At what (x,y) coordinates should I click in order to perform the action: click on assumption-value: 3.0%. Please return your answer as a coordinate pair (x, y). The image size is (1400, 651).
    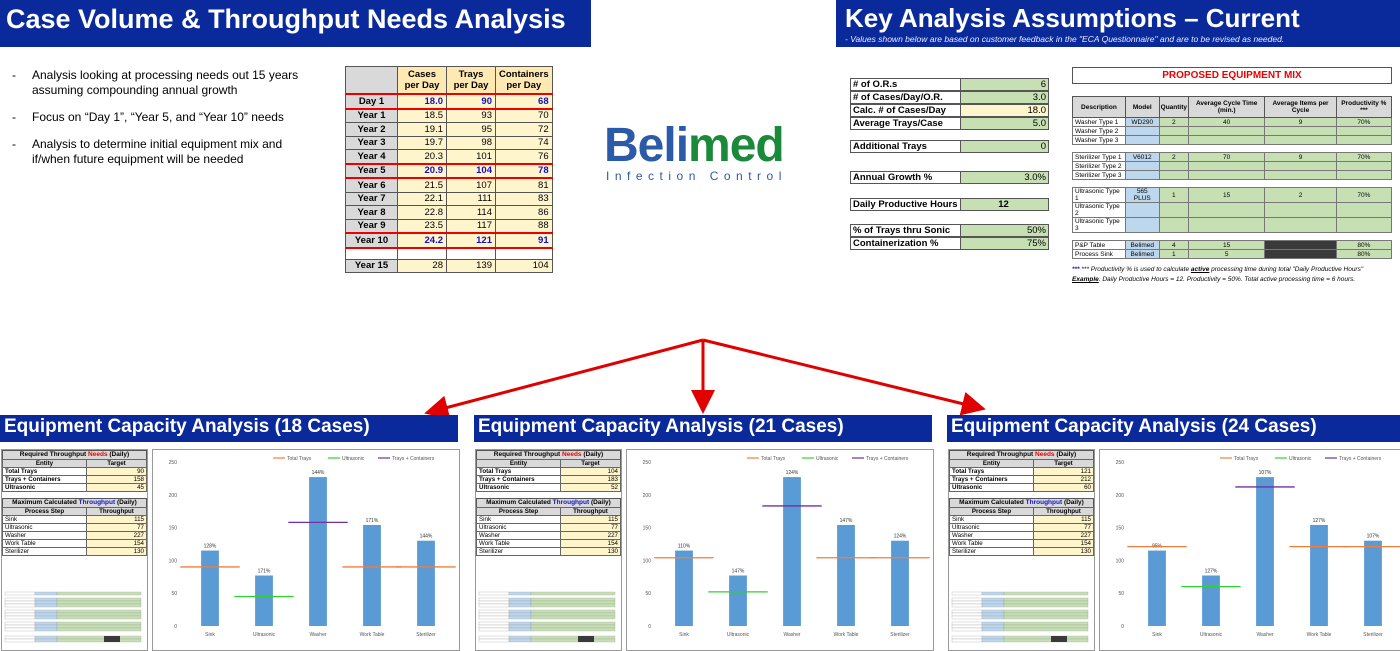
    Looking at the image, I should click on (1005, 177).